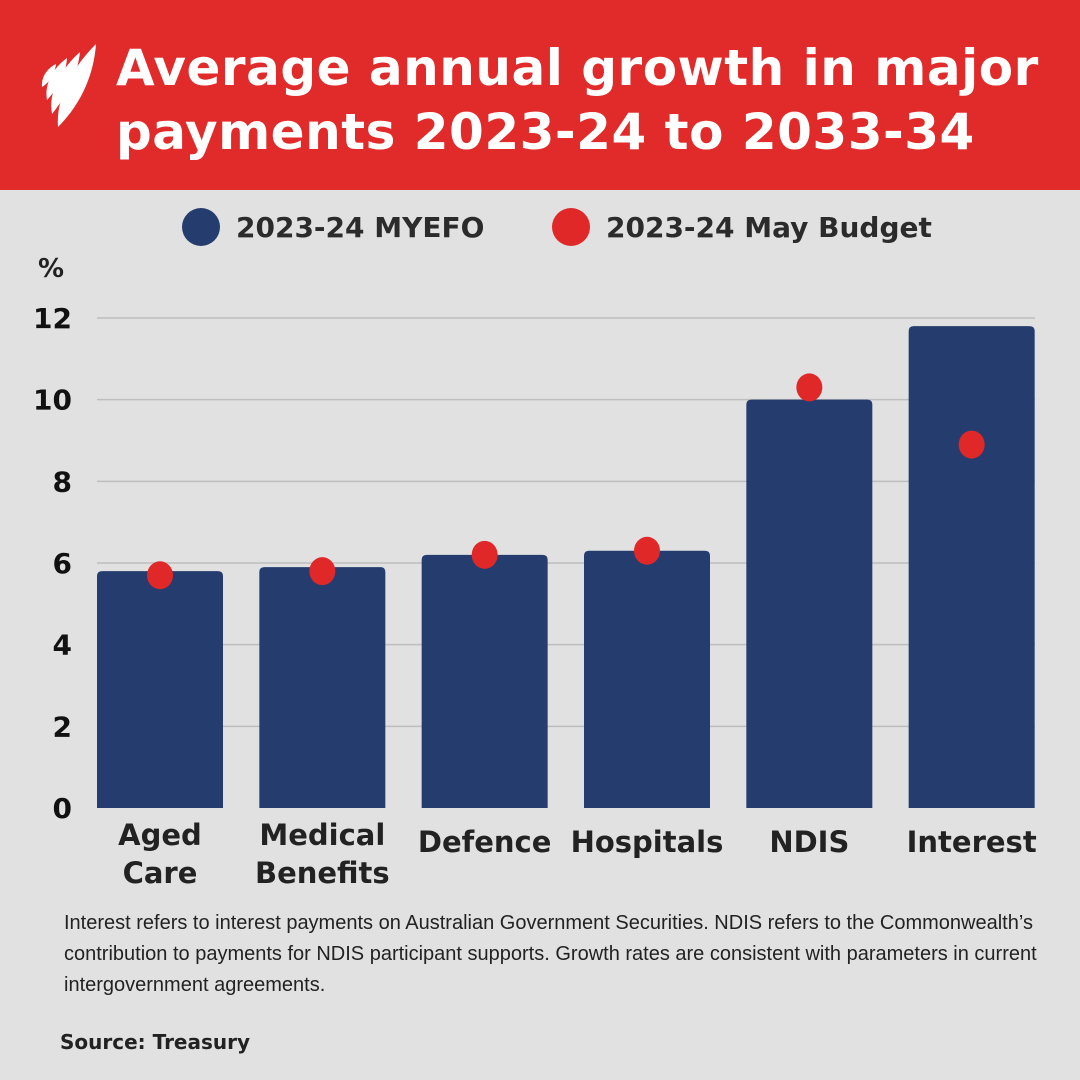  Describe the element at coordinates (322, 571) in the screenshot. I see `dot-medical-benefits` at that location.